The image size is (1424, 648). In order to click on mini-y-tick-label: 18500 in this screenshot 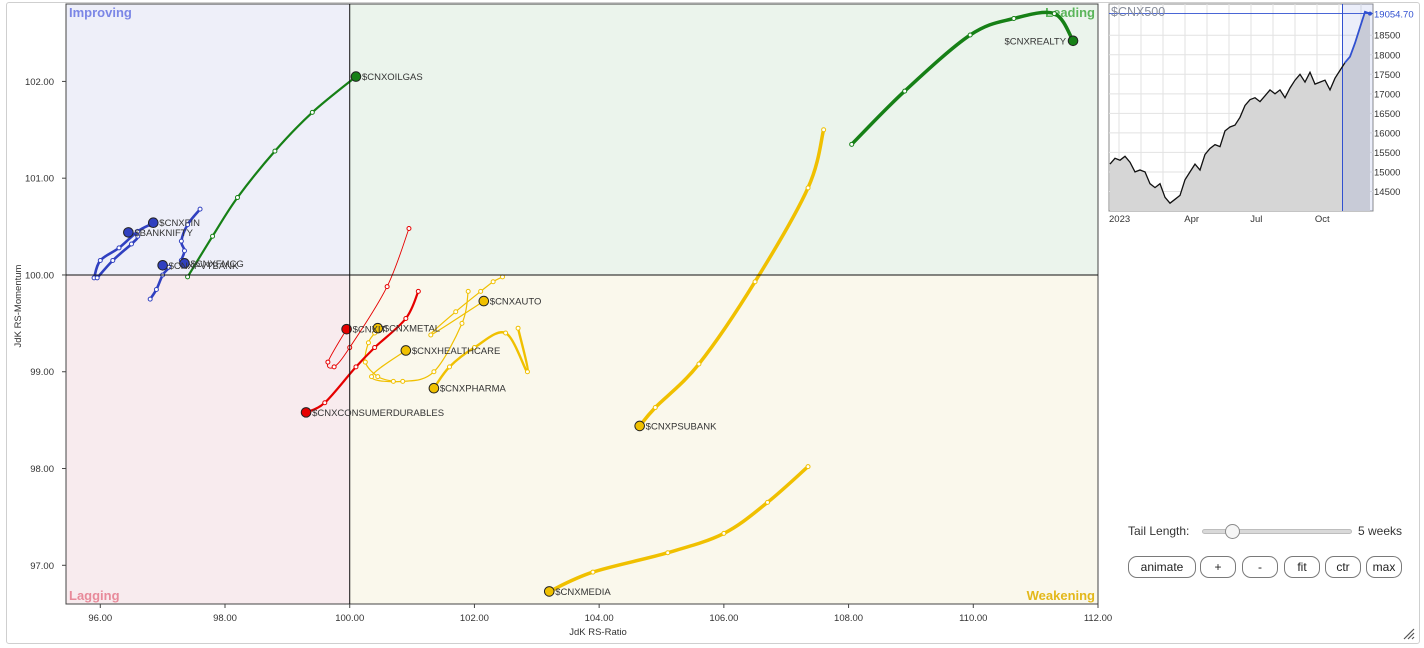, I will do `click(1387, 36)`.